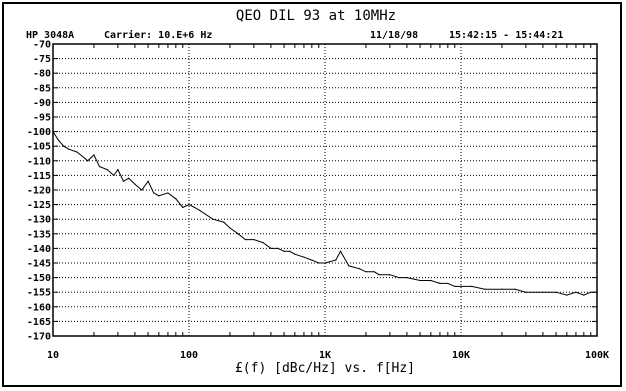  What do you see at coordinates (394, 35) in the screenshot?
I see `date-label: 11/18/98` at bounding box center [394, 35].